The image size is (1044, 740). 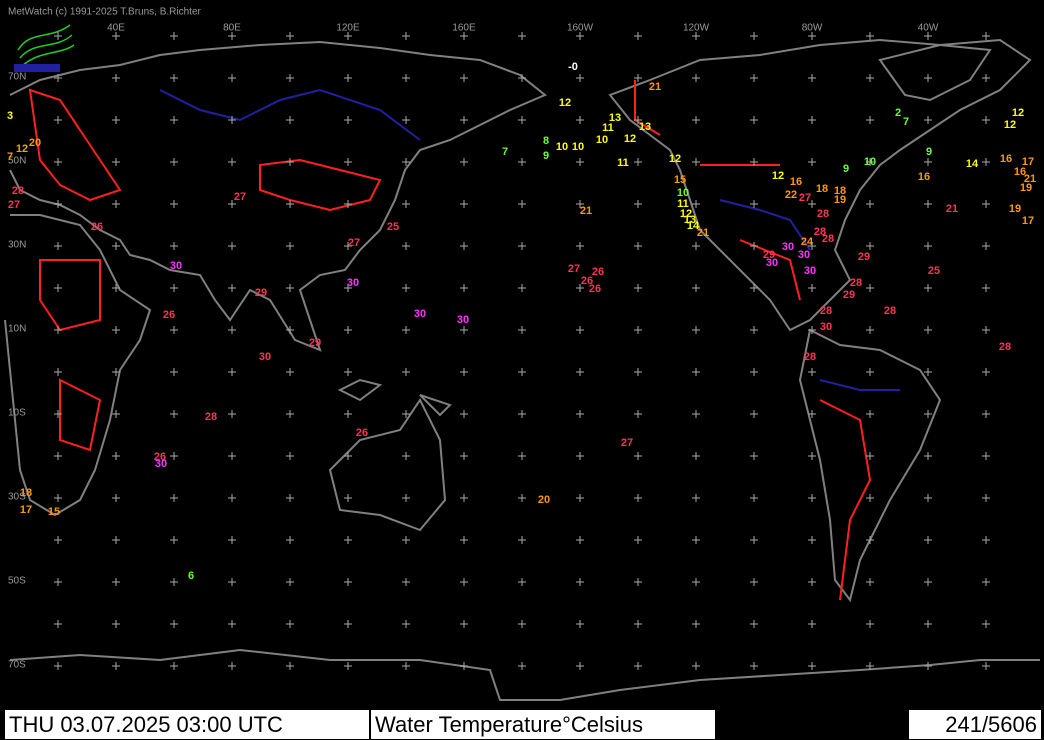 What do you see at coordinates (261, 293) in the screenshot?
I see `temperature-reading: 29` at bounding box center [261, 293].